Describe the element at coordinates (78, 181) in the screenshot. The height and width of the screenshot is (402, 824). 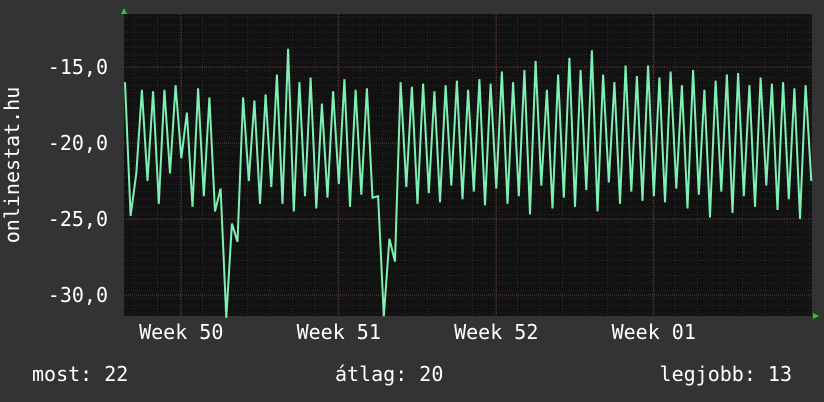
I see `y-axis-ticks: -15,0 -20,0 -25,0 -30,0` at that location.